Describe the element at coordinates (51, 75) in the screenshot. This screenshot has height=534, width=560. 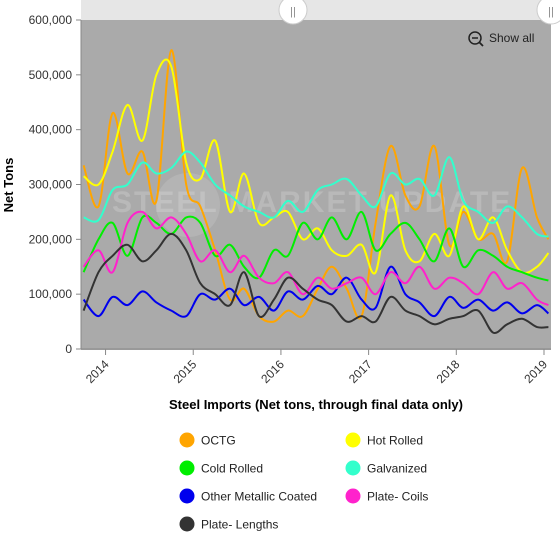
I see `y-tick-label: 500,000` at that location.